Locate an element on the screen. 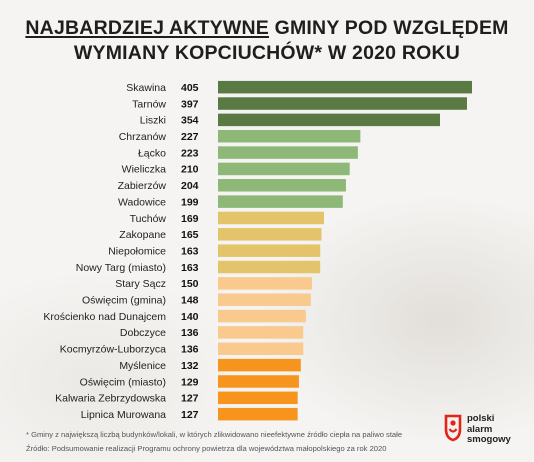 The height and width of the screenshot is (462, 534). category-label: Oświęcim (miasto) is located at coordinates (123, 382).